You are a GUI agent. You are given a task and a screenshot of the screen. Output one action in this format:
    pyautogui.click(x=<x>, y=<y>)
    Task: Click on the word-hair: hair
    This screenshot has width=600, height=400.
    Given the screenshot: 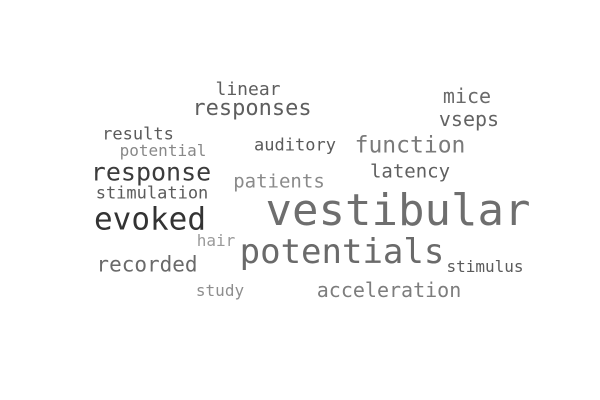 What is the action you would take?
    pyautogui.click(x=216, y=240)
    